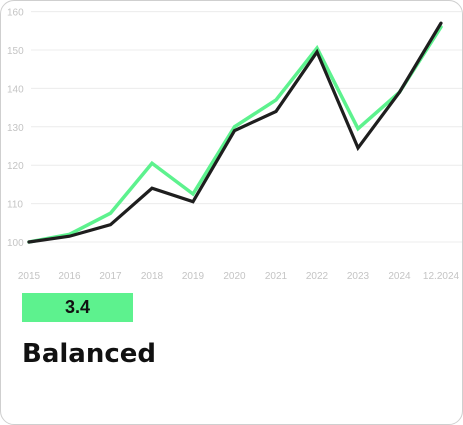  Describe the element at coordinates (69, 276) in the screenshot. I see `x-tick-label: 2016` at that location.